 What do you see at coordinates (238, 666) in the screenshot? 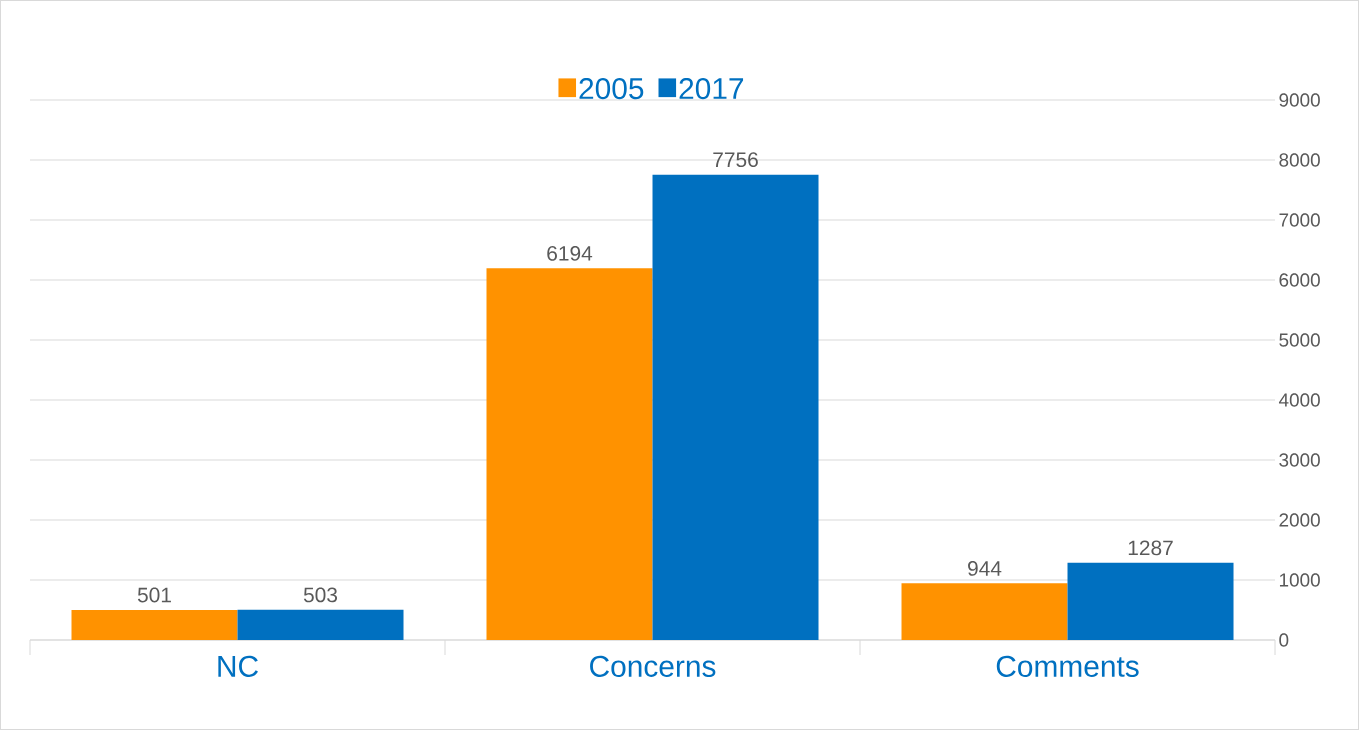
I see `x-tick-label: NC` at bounding box center [238, 666].